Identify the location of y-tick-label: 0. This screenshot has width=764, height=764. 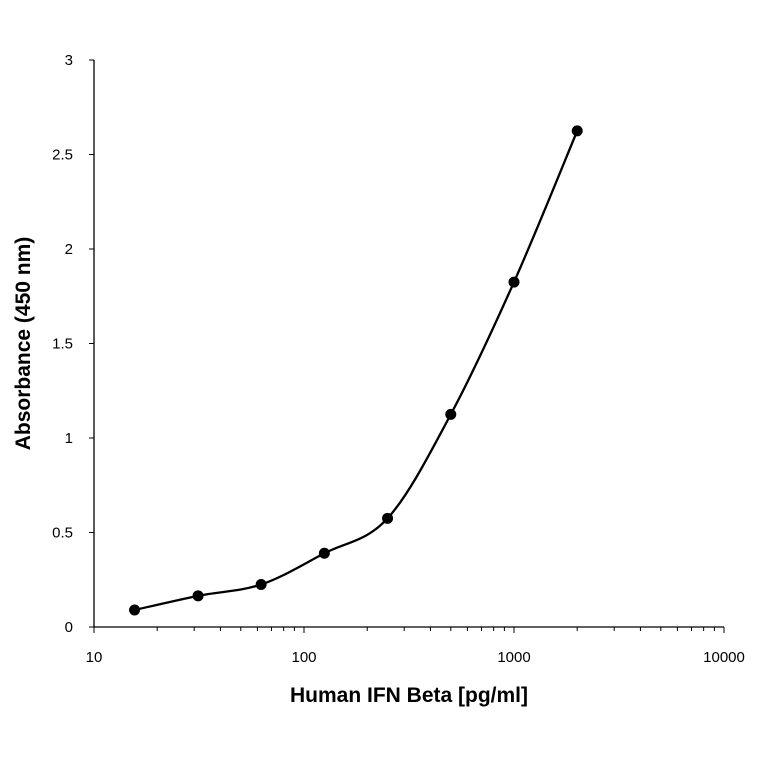
(69, 627).